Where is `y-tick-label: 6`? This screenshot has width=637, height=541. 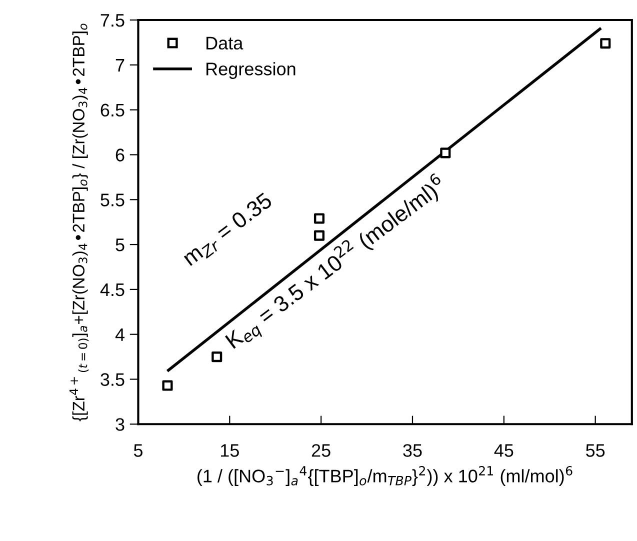
y-tick-label: 6 is located at coordinates (120, 155).